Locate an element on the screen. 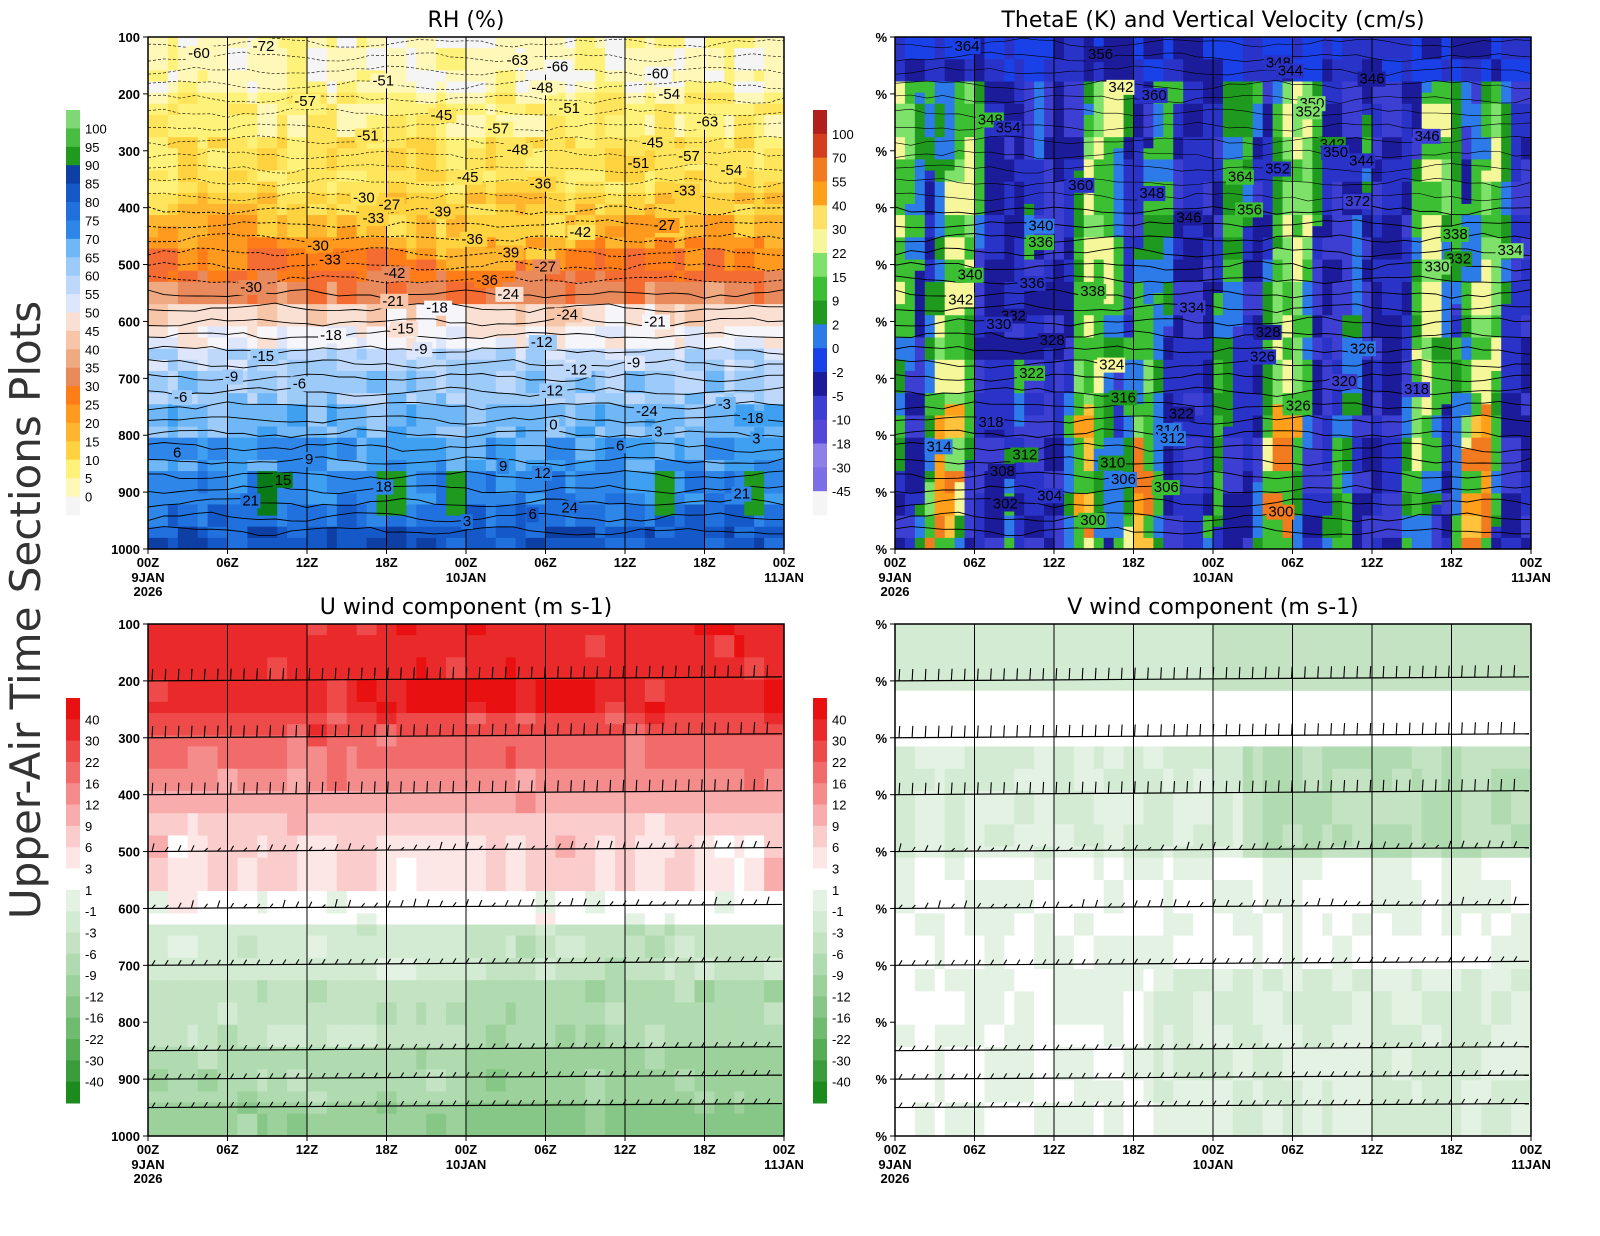  rh-contour-label-bg is located at coordinates (331, 260).